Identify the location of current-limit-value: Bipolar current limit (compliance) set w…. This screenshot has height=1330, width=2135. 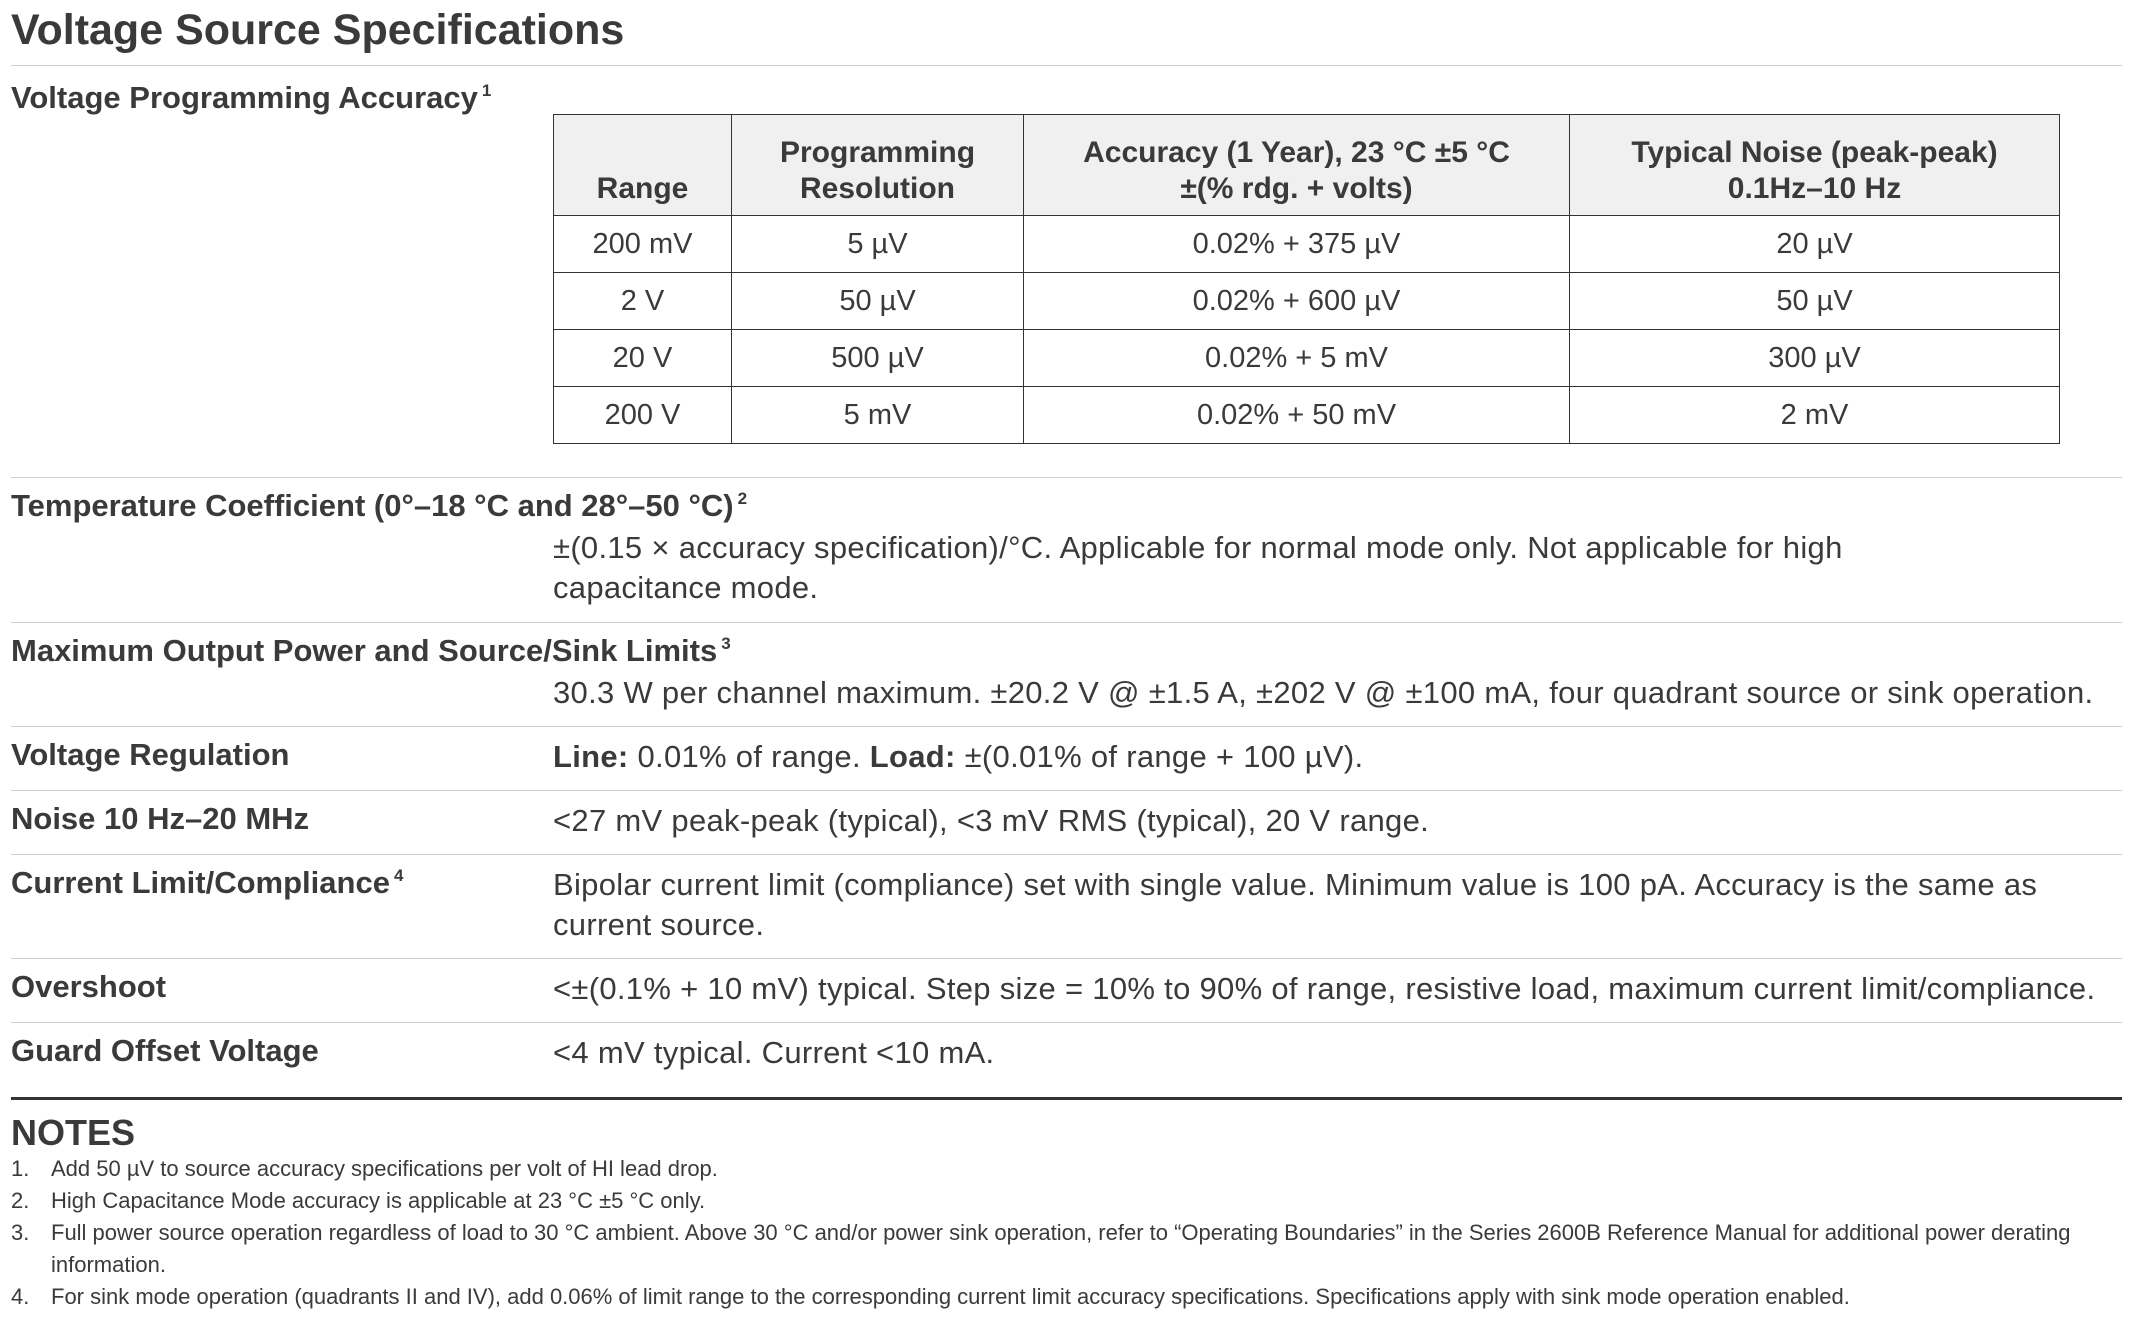
(1295, 904).